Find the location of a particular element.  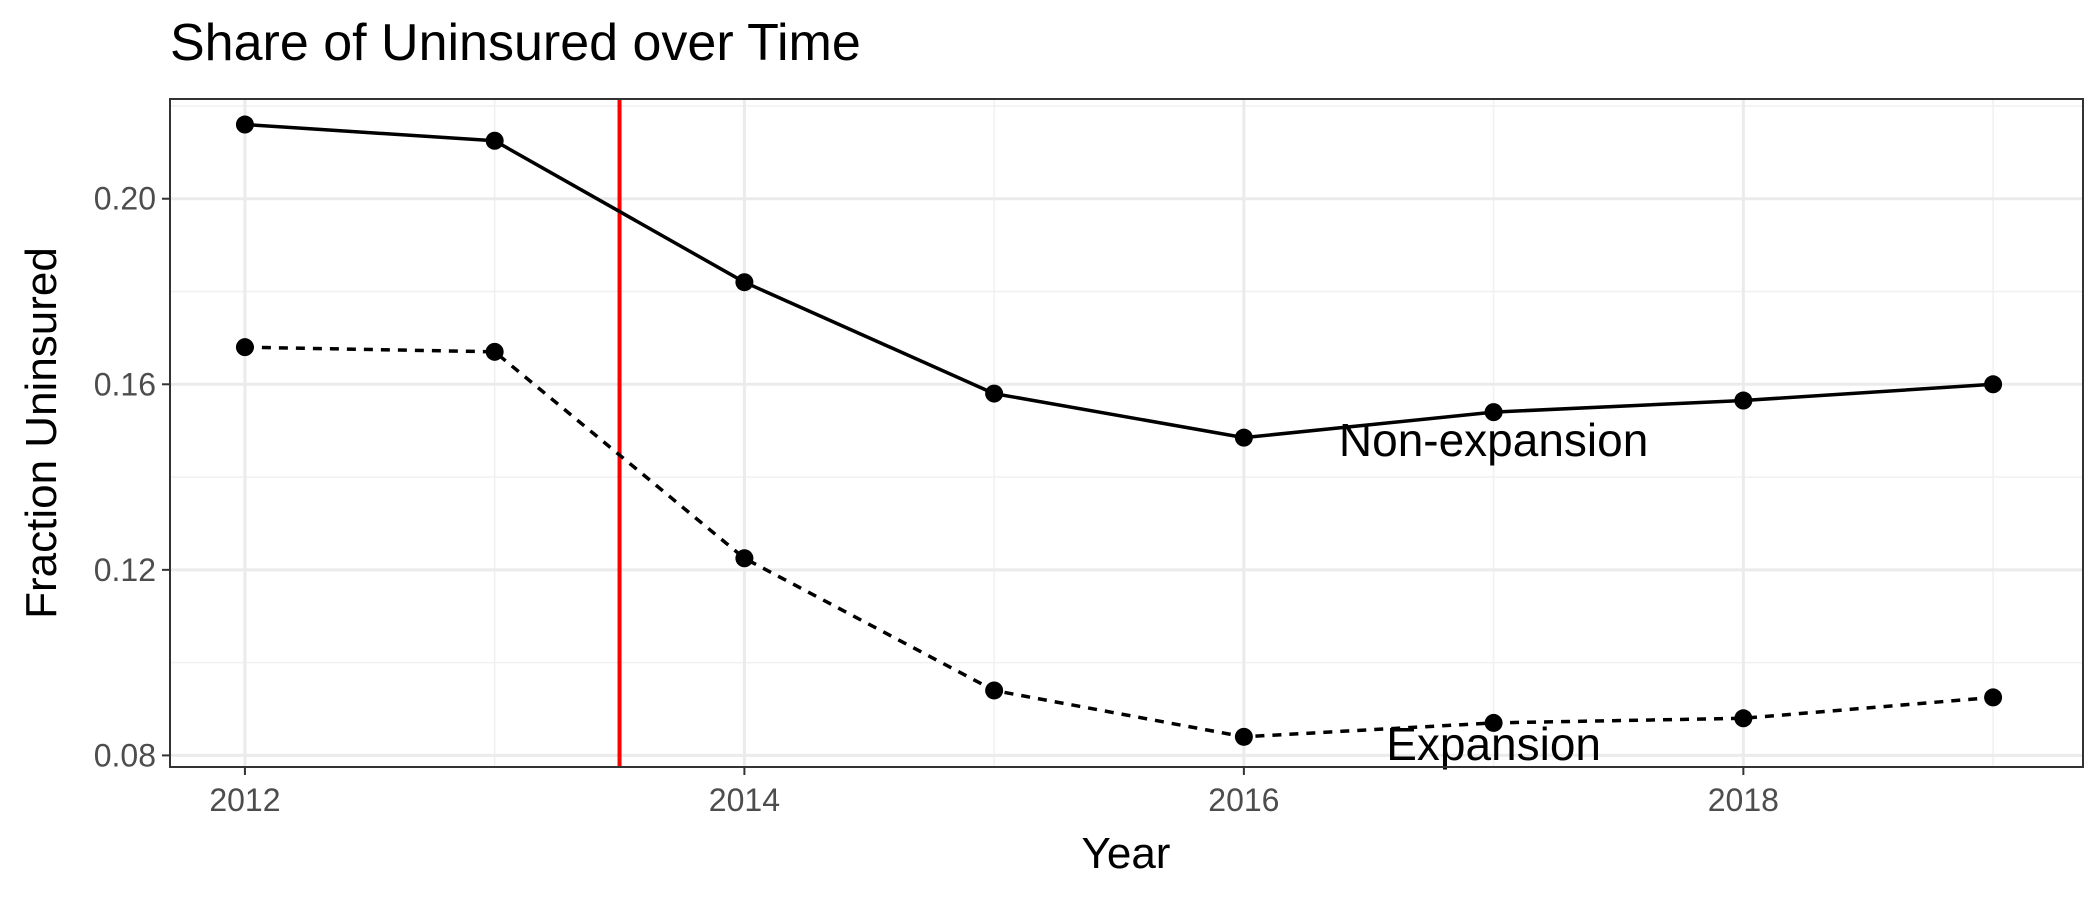

x-tick-label: 2012 is located at coordinates (244, 800).